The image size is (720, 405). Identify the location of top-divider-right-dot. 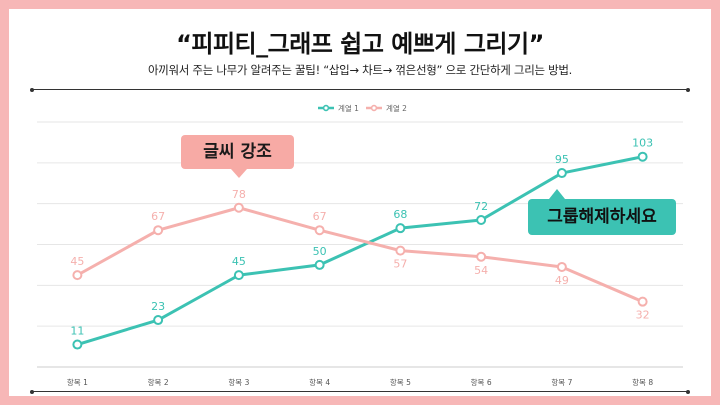
(688, 89).